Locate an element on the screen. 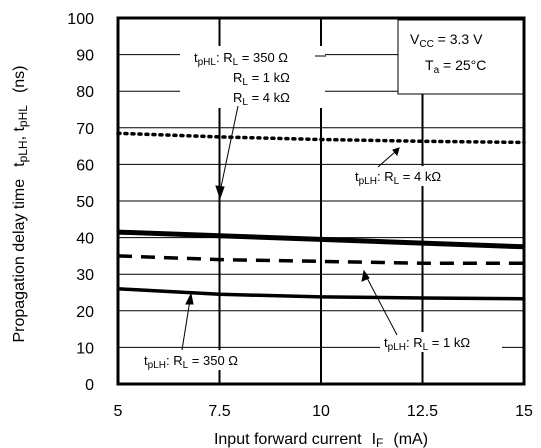  annotation-plh-350: tpLH: RL = 350 Ω is located at coordinates (191, 362).